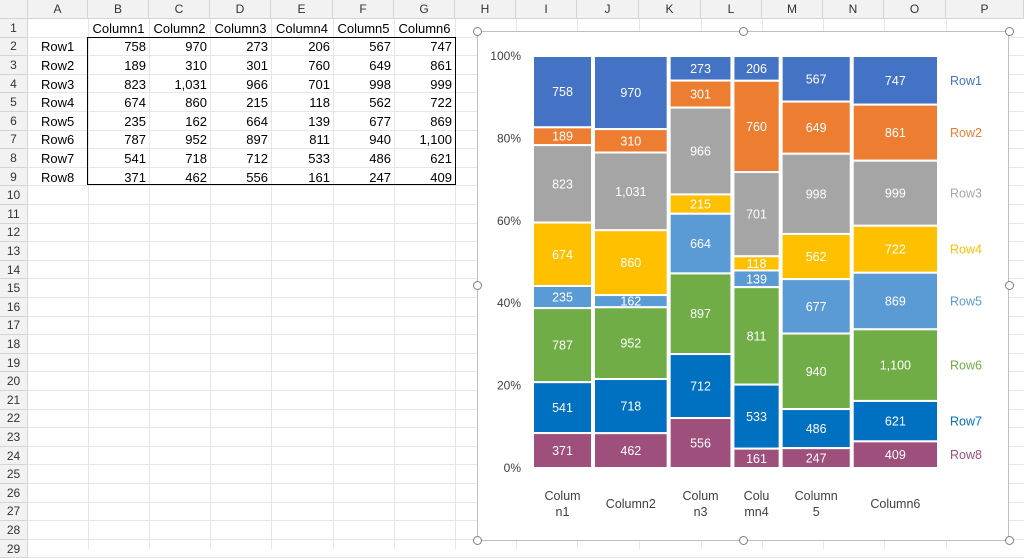 The width and height of the screenshot is (1024, 558). I want to click on table-cell: 235, so click(135, 121).